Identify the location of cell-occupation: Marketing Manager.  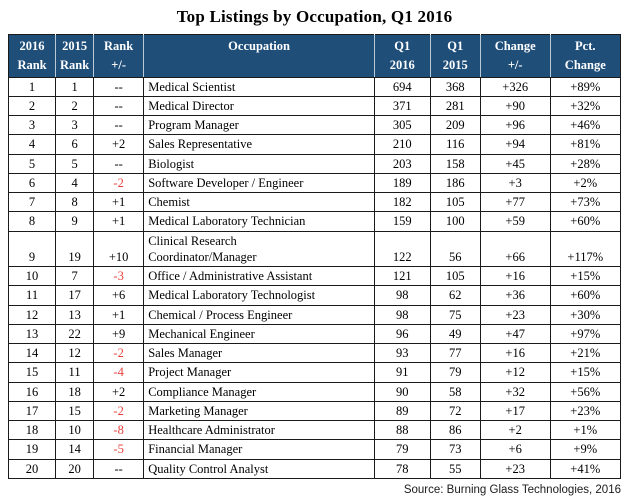
(259, 411).